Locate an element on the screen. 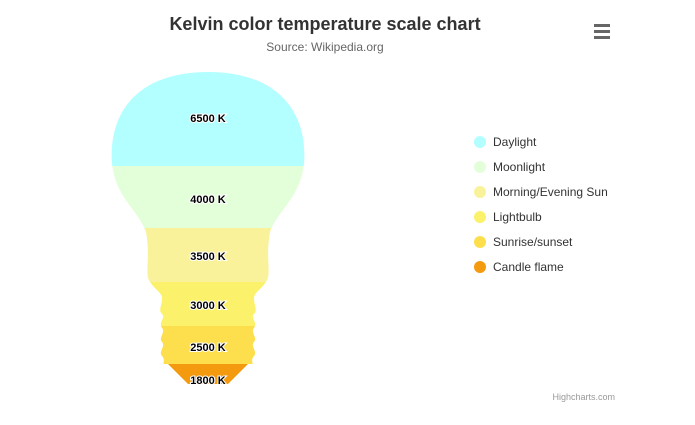 This screenshot has width=695, height=425. legend-item-moonlight: Moonlight is located at coordinates (510, 167).